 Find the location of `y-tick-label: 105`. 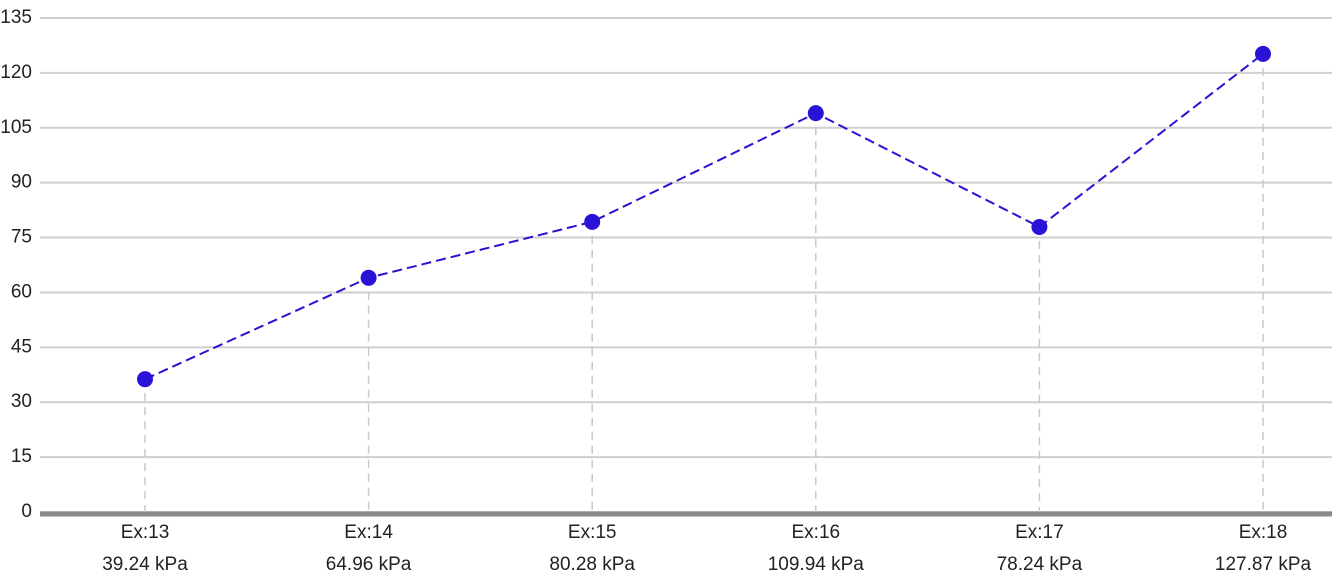

y-tick-label: 105 is located at coordinates (16, 127).